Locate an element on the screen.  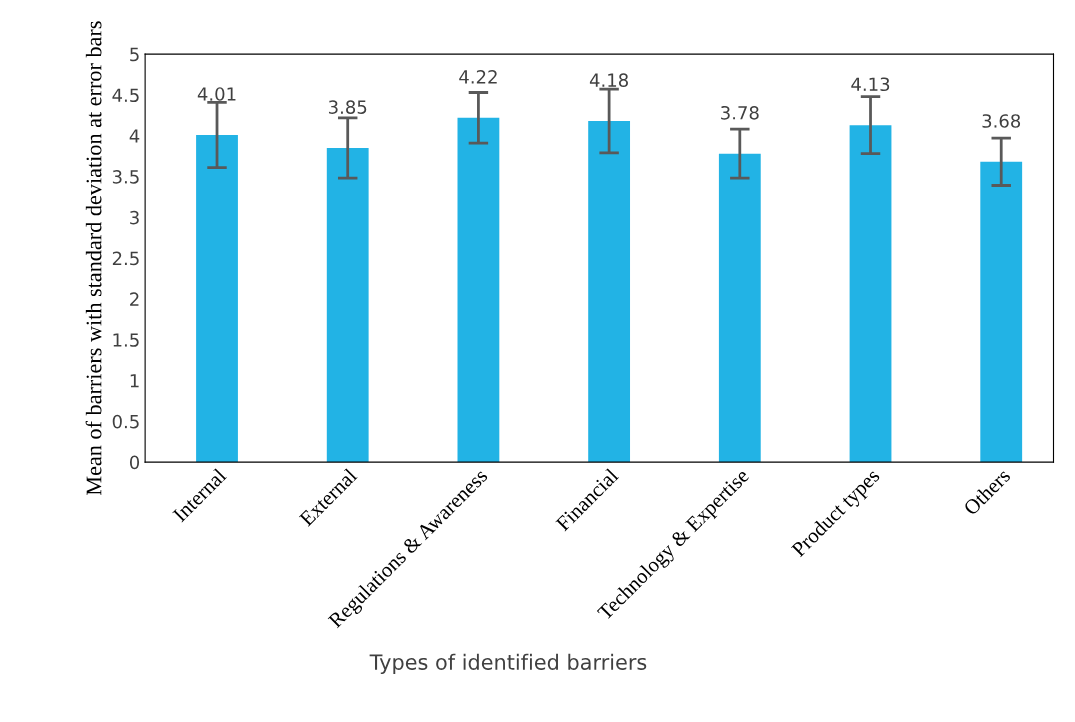
data-label: 3.68 is located at coordinates (1001, 121).